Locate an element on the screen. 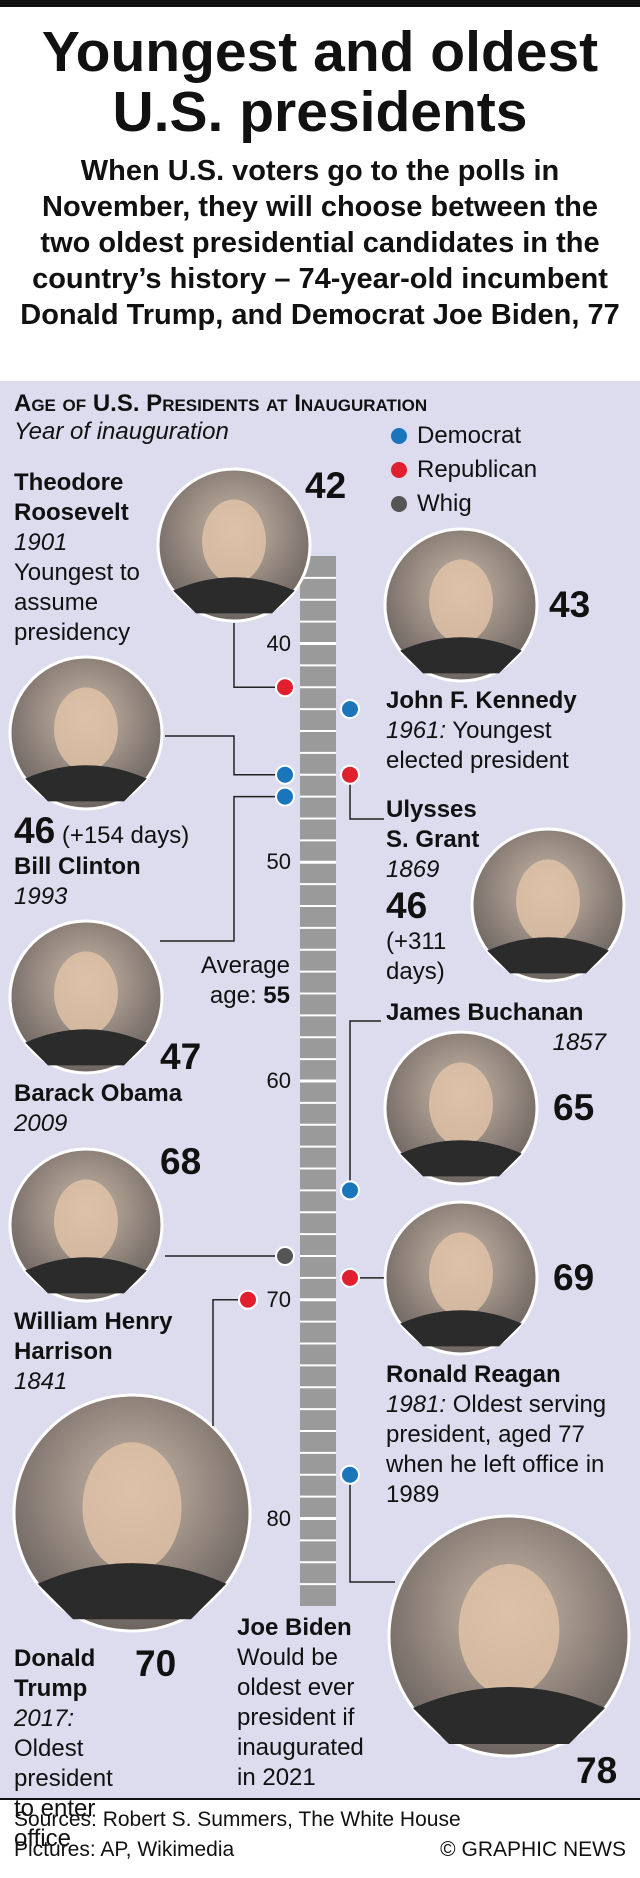 The width and height of the screenshot is (640, 1878). president-text: Barack Obama 2009 is located at coordinates (124, 1109).